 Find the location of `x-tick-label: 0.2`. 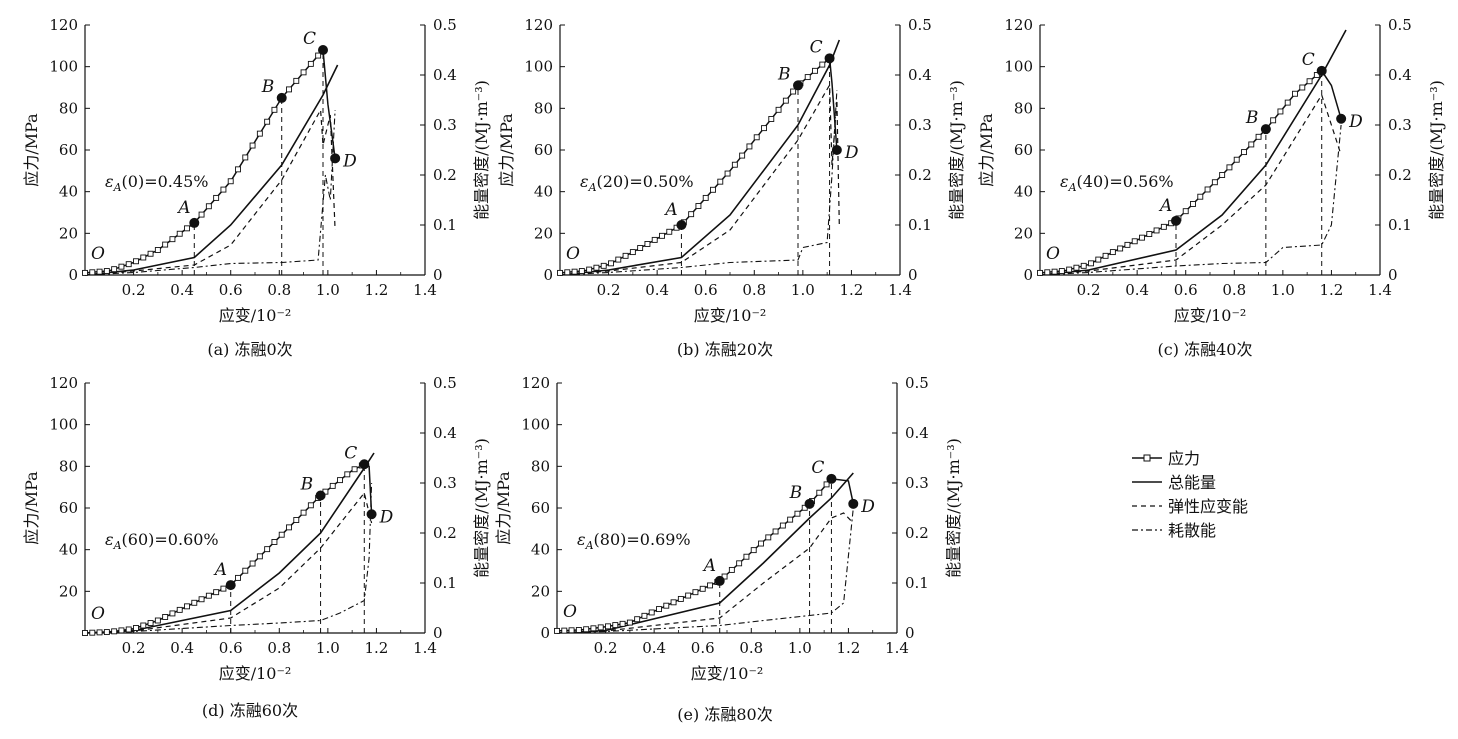

x-tick-label: 0.2 is located at coordinates (134, 290).